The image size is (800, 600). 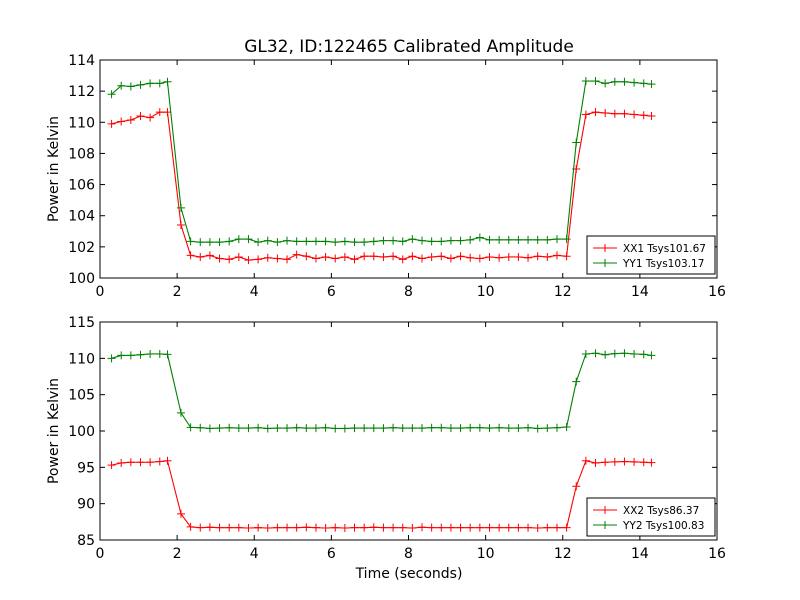 What do you see at coordinates (54, 169) in the screenshot?
I see `top-y-axis-label: Power in Kelvin` at bounding box center [54, 169].